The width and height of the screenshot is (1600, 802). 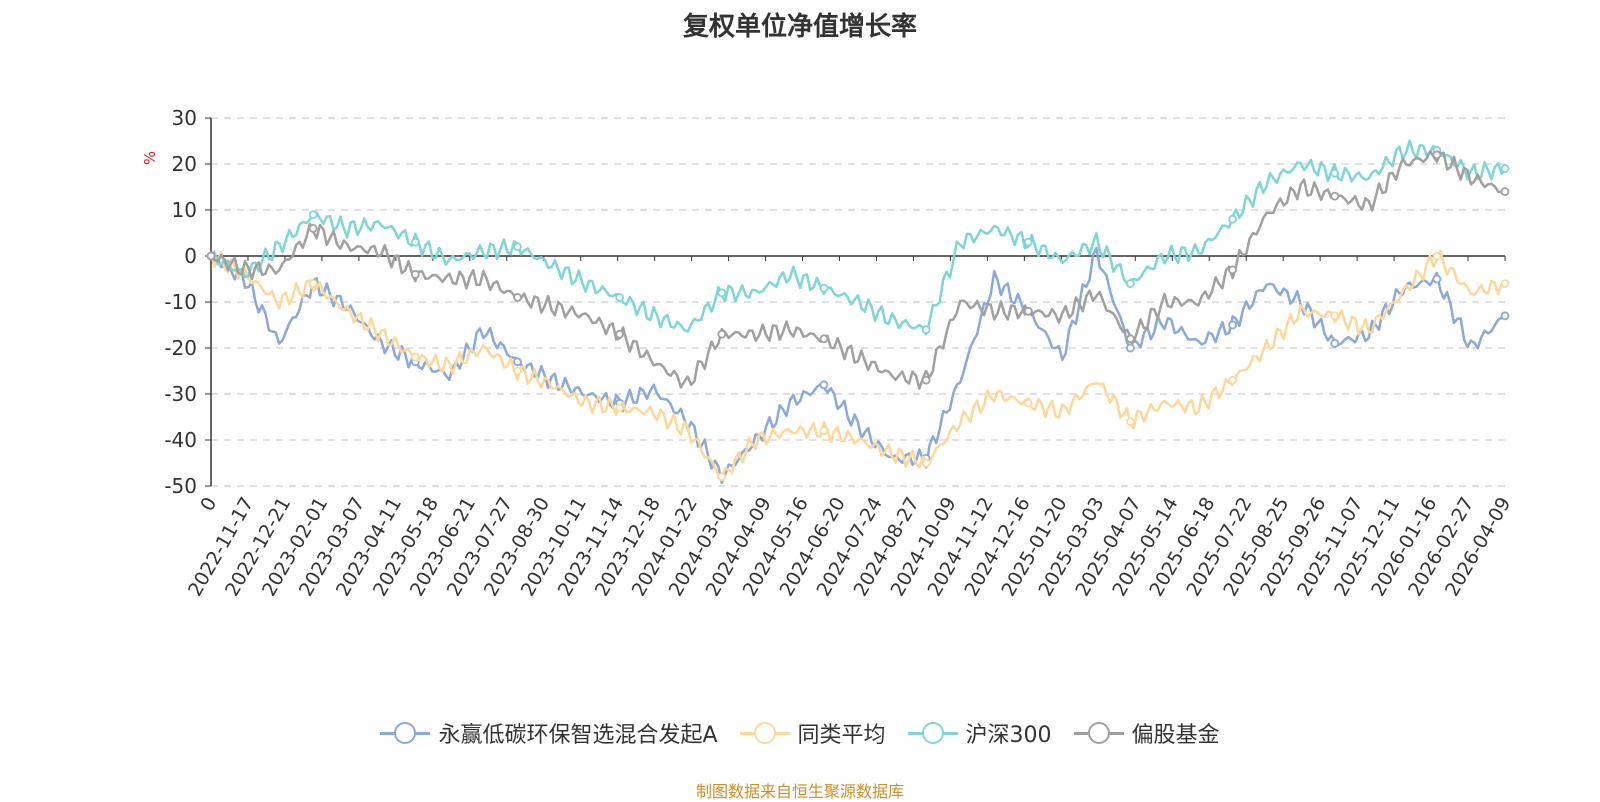 What do you see at coordinates (208, 504) in the screenshot?
I see `x-tick-label: 0` at bounding box center [208, 504].